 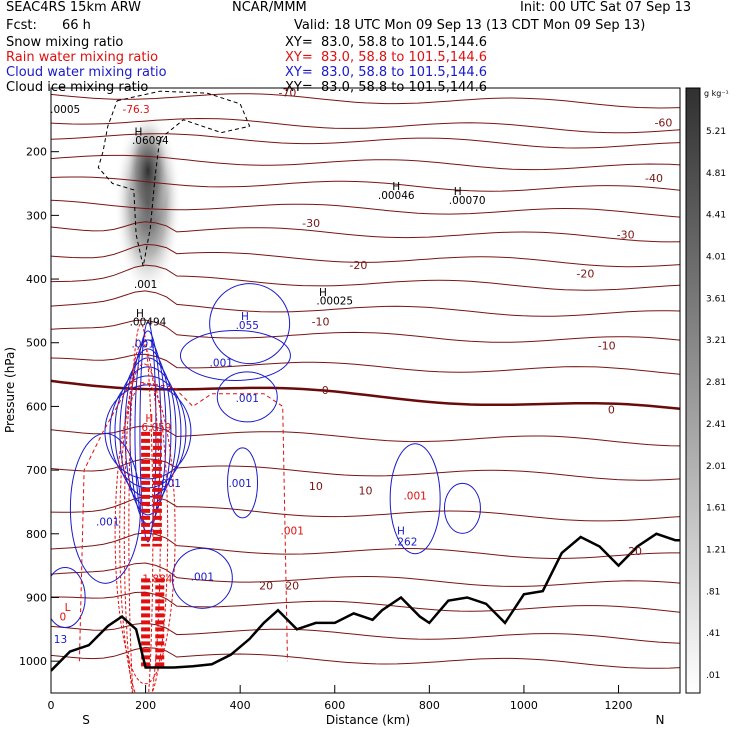 I want to click on contour-value-label: .00494, so click(x=148, y=323).